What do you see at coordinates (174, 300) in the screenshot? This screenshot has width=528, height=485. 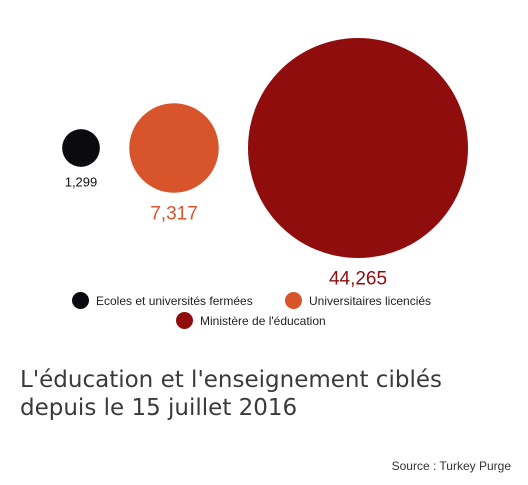 I see `legend-label-ecoles: Ecoles et universités fermées` at bounding box center [174, 300].